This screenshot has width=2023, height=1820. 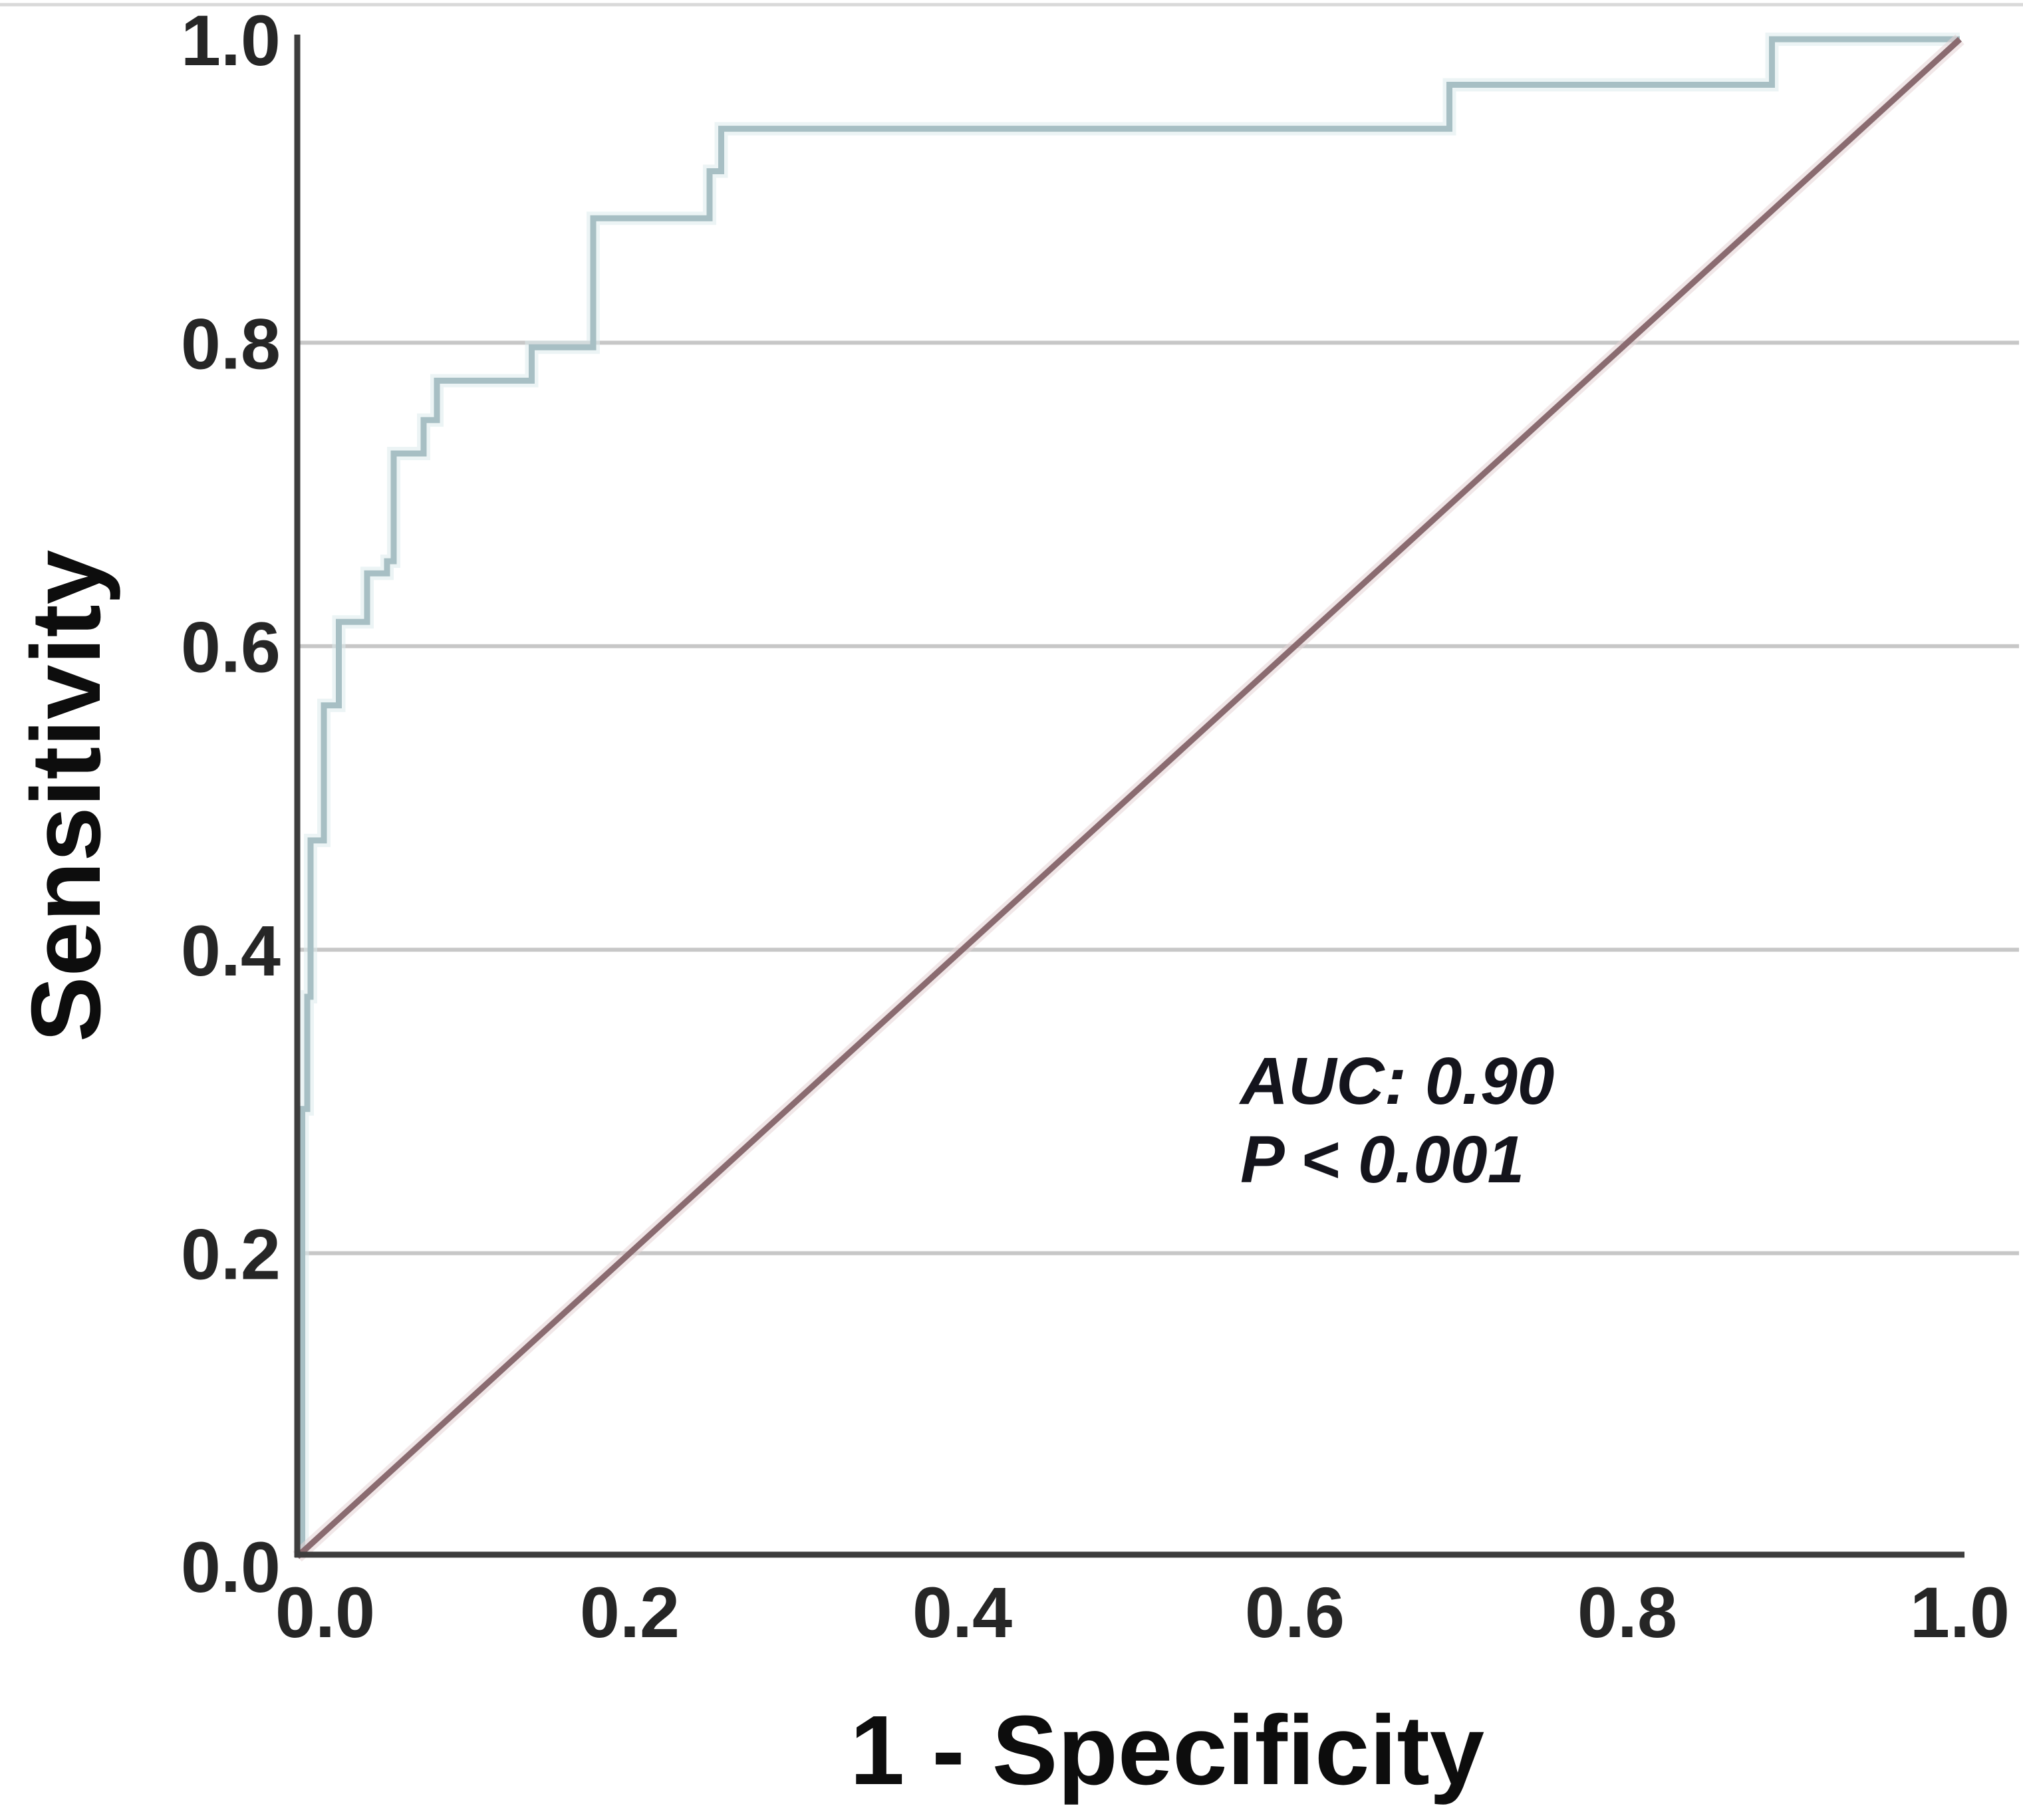 I want to click on x-axis-title: 1 - Specificity, so click(x=1167, y=1750).